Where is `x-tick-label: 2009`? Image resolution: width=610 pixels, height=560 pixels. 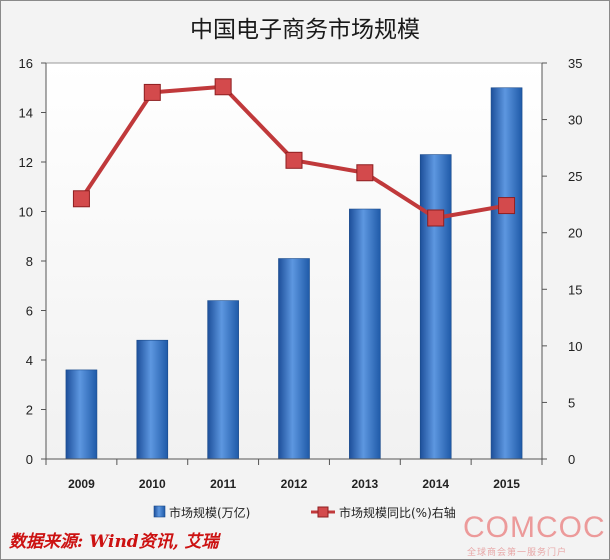 x-tick-label: 2009 is located at coordinates (81, 484).